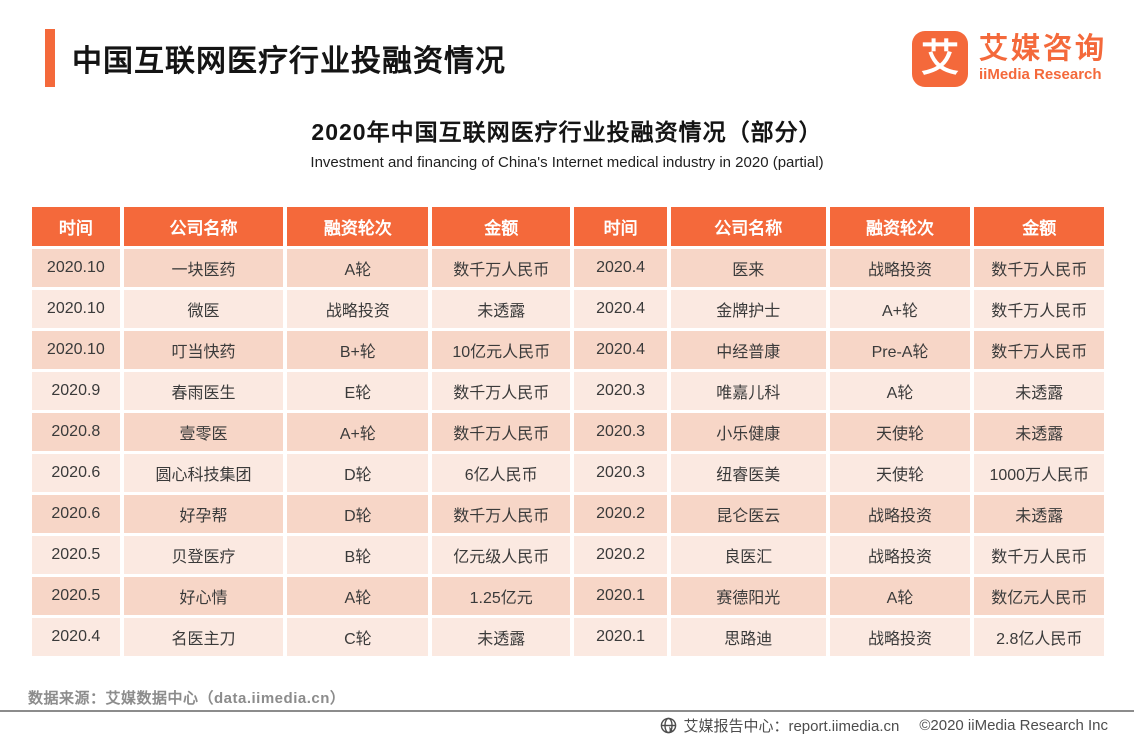  Describe the element at coordinates (568, 268) in the screenshot. I see `table-row: 2020.10 一块医药 A轮 数千万人民币 2020.4 医来 战略投资 数千万人民币` at that location.